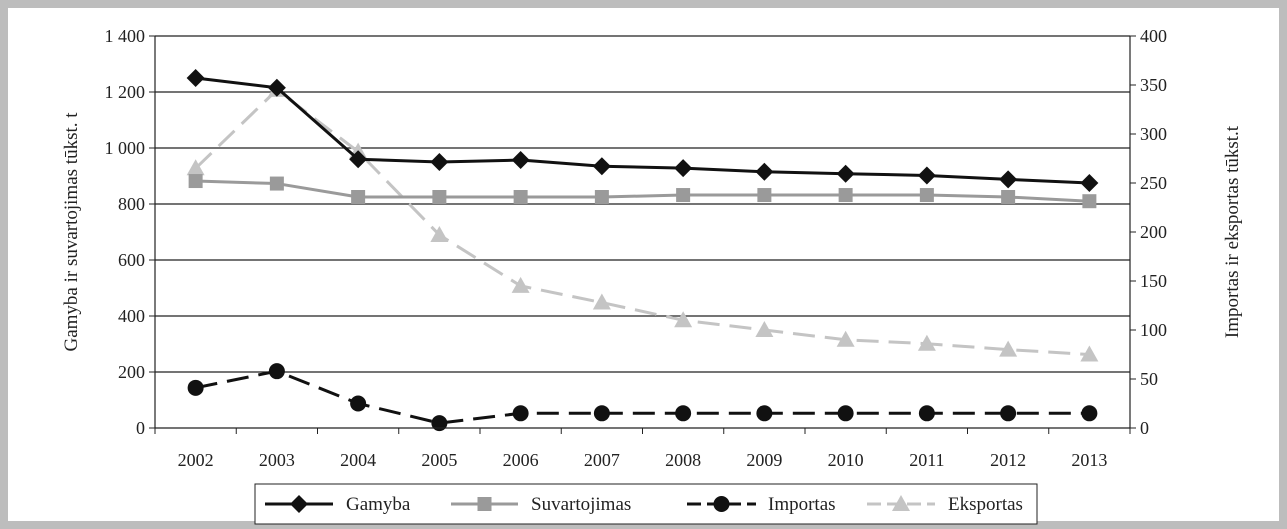  I want to click on legend-marker-suvartojimas, so click(484, 504).